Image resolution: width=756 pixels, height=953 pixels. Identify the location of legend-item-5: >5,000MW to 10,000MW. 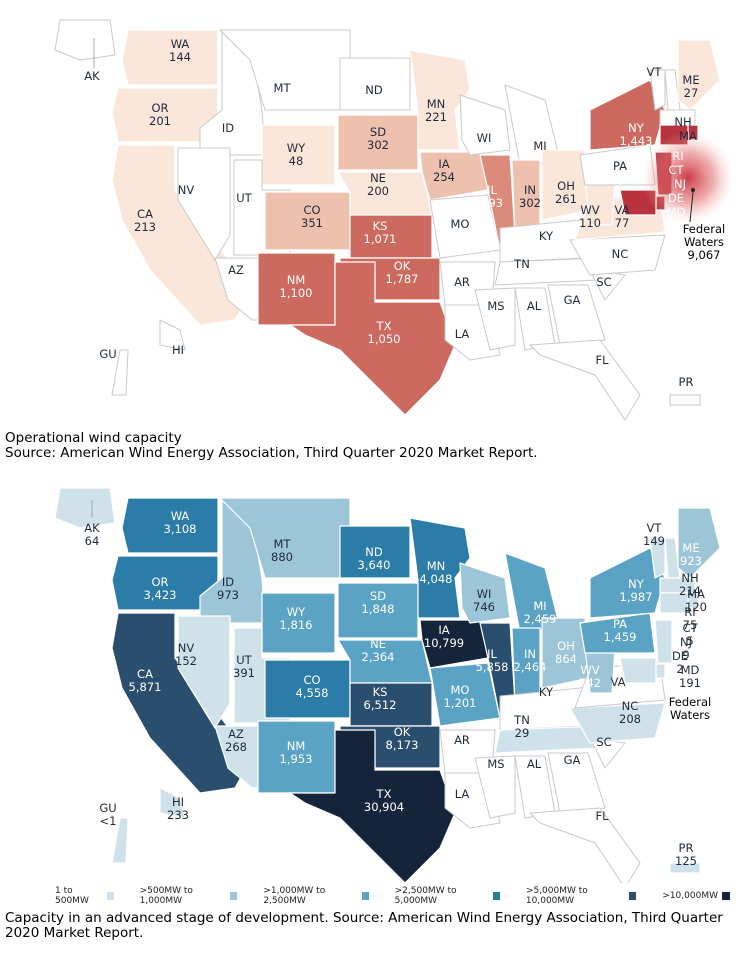
(581, 896).